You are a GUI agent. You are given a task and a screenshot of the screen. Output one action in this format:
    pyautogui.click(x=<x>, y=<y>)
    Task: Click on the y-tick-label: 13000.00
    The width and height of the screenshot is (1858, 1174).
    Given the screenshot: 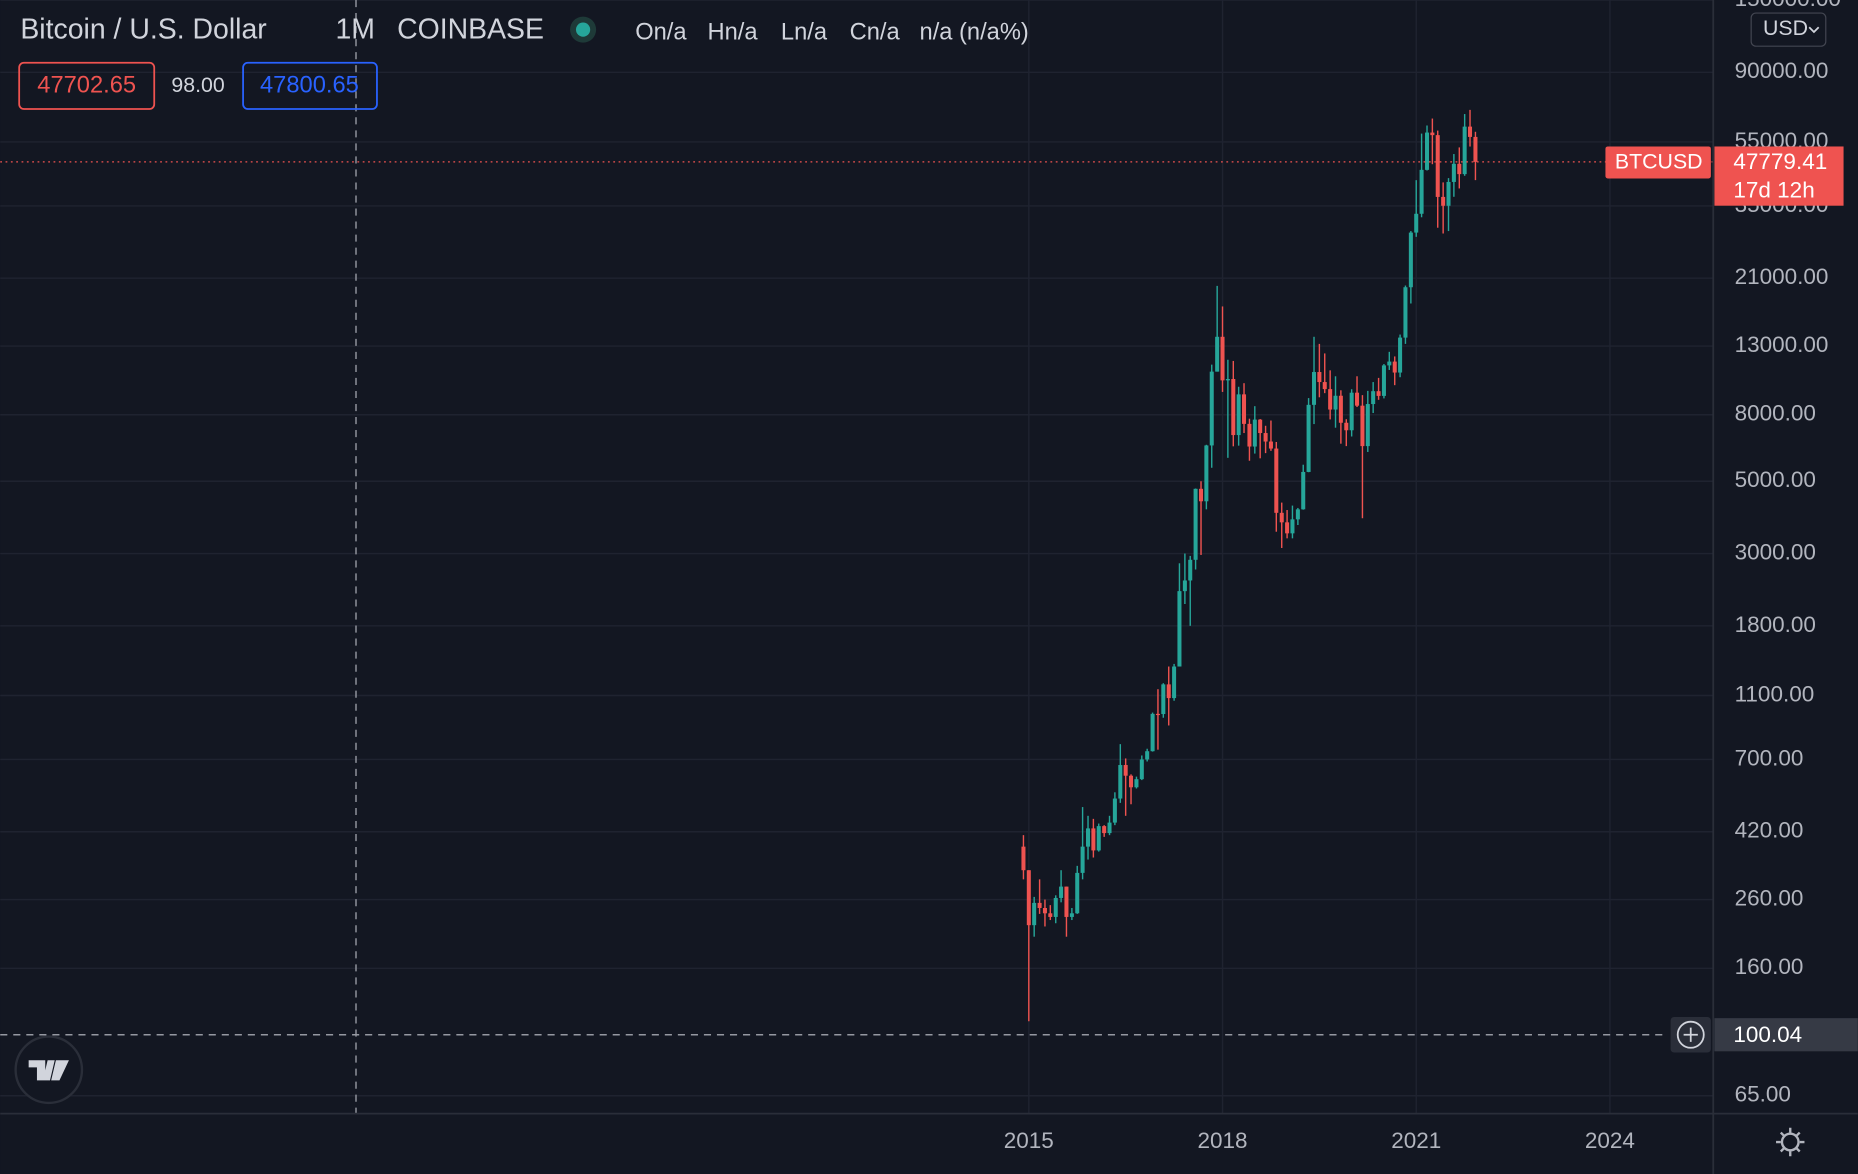 What is the action you would take?
    pyautogui.click(x=1782, y=344)
    